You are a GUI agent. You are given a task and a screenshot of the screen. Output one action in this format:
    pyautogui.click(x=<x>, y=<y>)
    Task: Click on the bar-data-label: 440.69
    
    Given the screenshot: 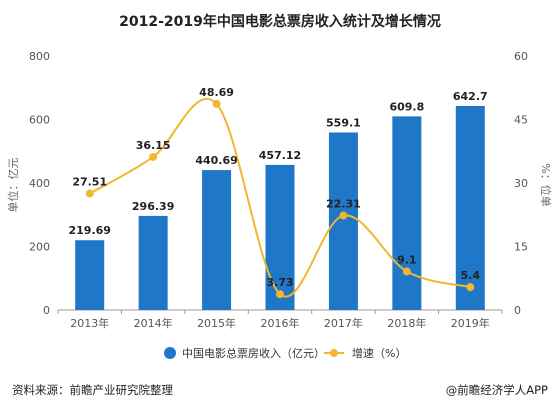 What is the action you would take?
    pyautogui.click(x=216, y=160)
    